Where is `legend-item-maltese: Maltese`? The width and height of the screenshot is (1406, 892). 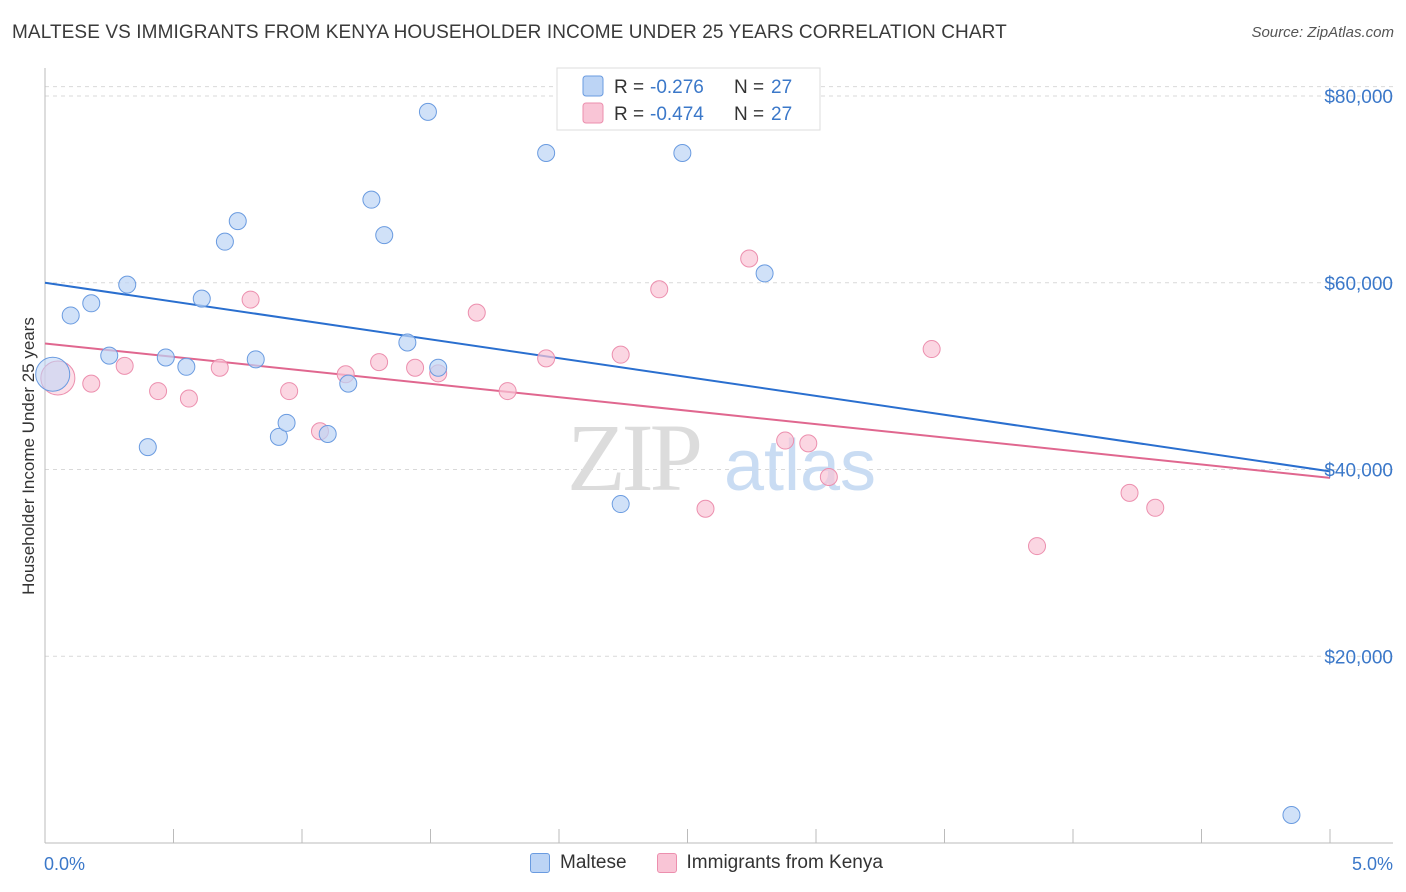
legend-item-maltese: Maltese is located at coordinates (578, 863).